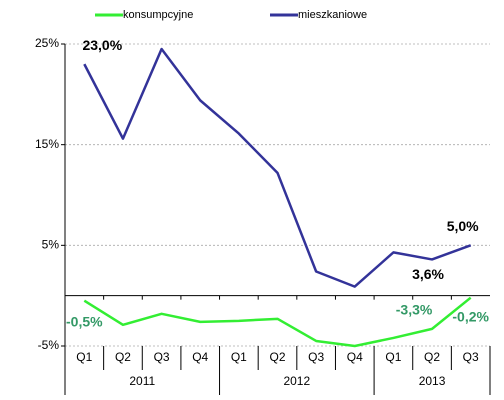  Describe the element at coordinates (84, 321) in the screenshot. I see `data-label: -0,5%` at that location.